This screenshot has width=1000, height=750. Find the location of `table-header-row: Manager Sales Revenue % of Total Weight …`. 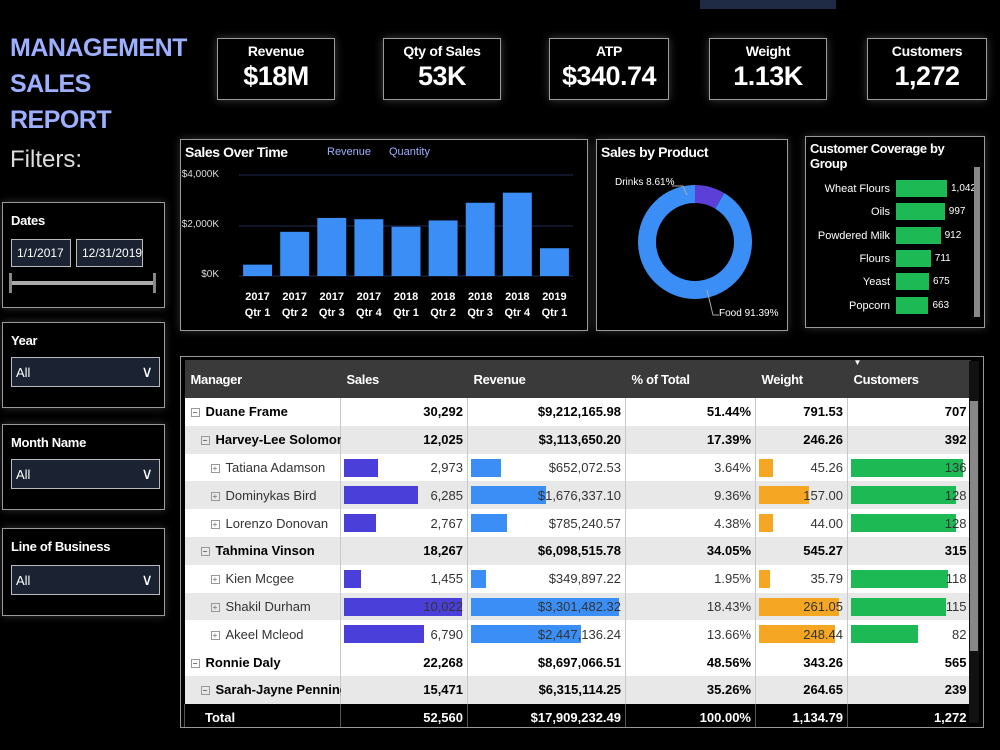

table-header-row: Manager Sales Revenue % of Total Weight … is located at coordinates (577, 378).